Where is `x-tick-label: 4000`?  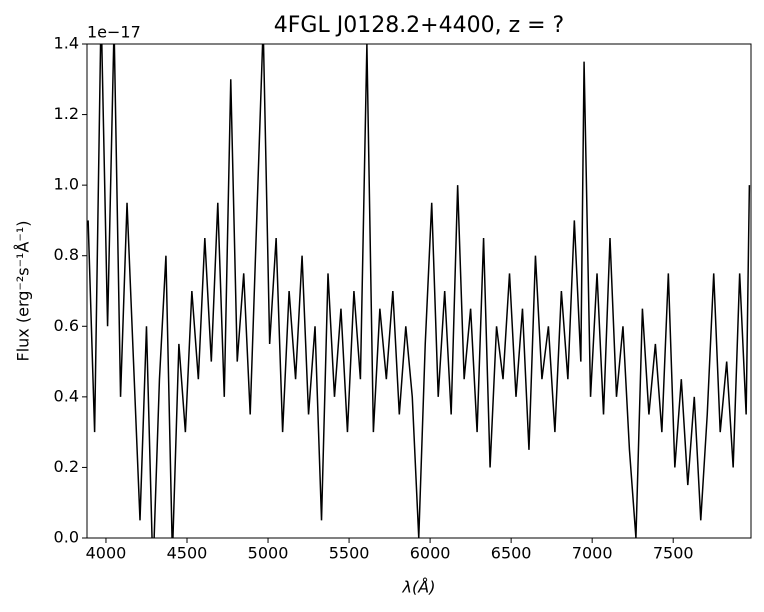
x-tick-label: 4000 is located at coordinates (106, 553).